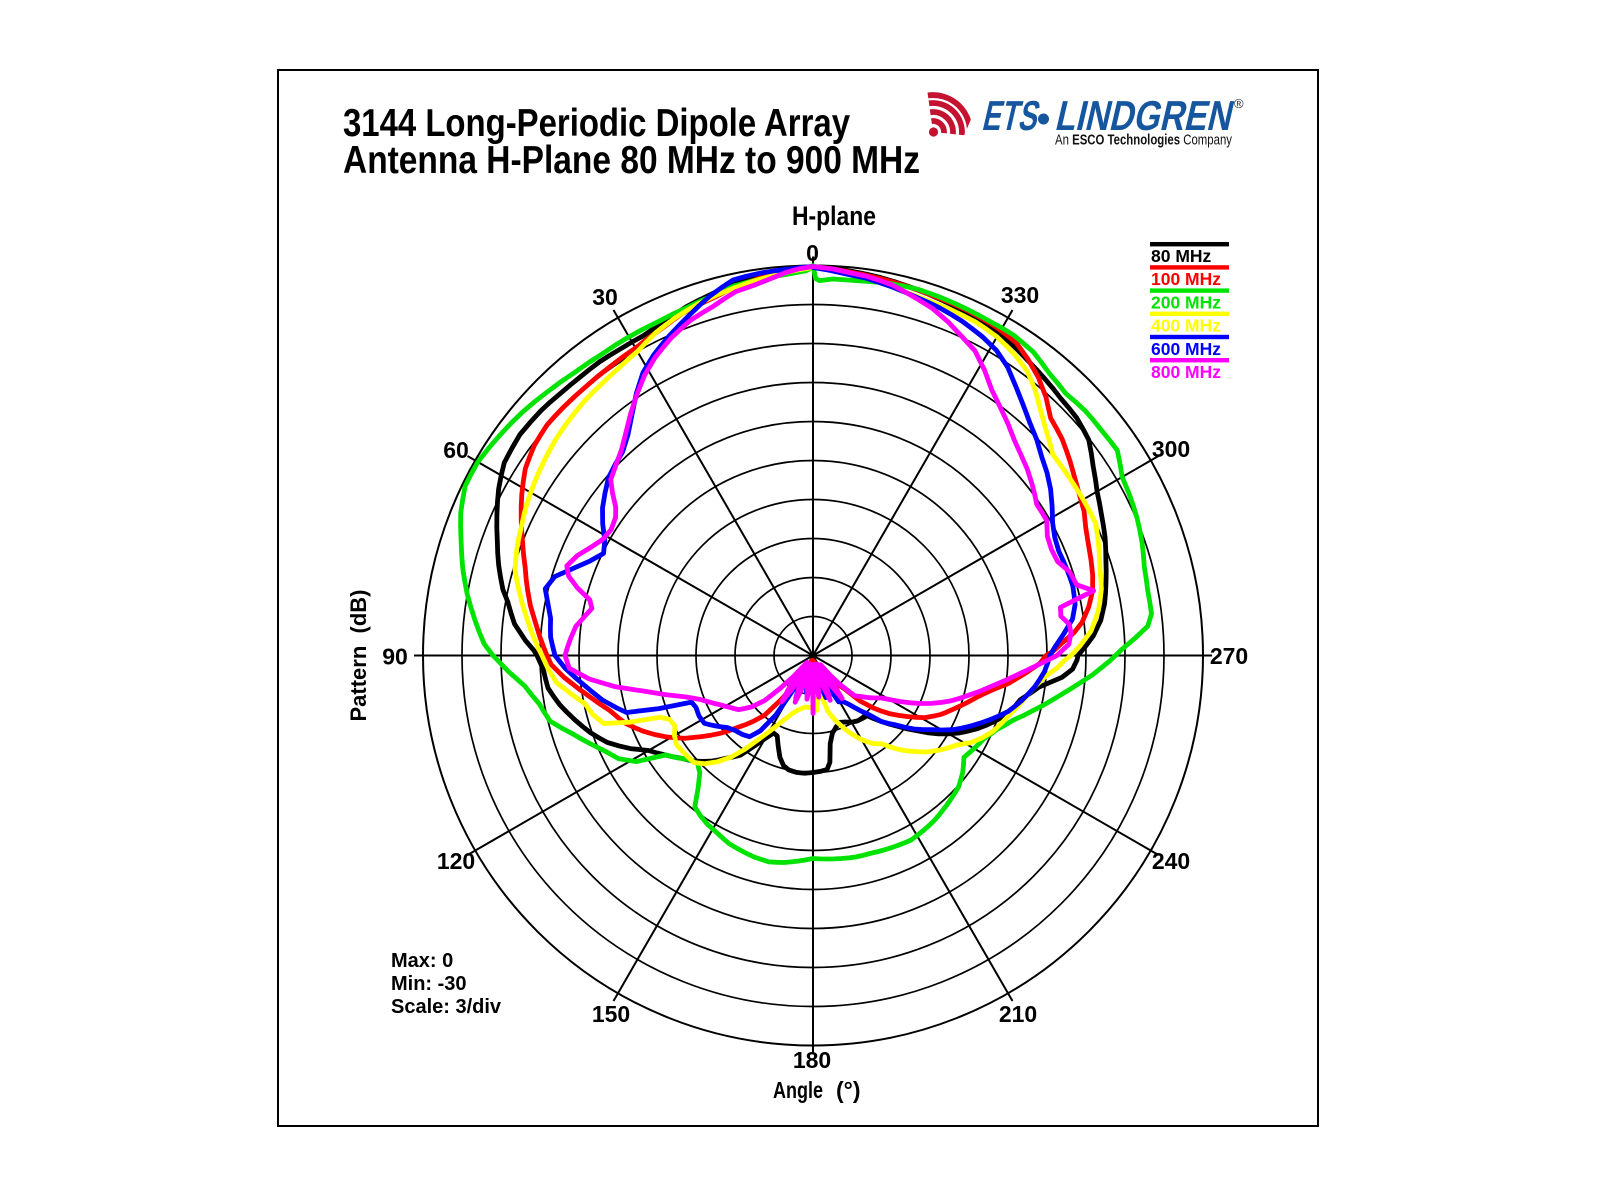 The height and width of the screenshot is (1200, 1600). I want to click on svg-text: 180, so click(812, 1060).